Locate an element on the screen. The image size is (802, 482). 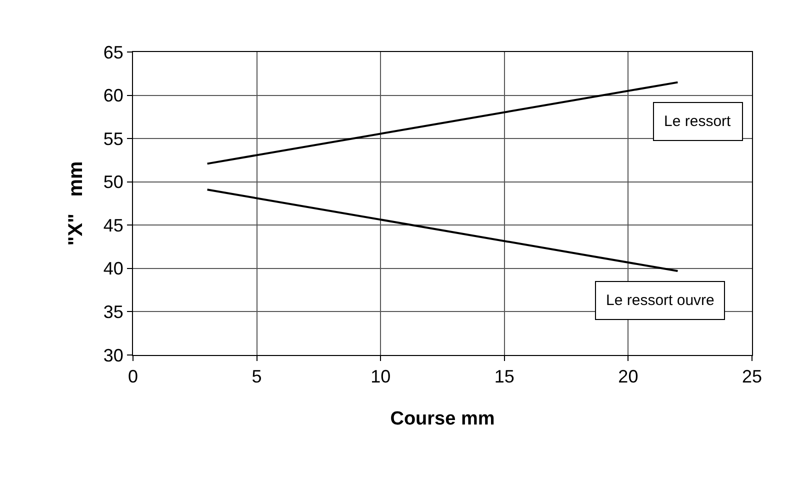
y-axis-title: "X" mm is located at coordinates (75, 203).